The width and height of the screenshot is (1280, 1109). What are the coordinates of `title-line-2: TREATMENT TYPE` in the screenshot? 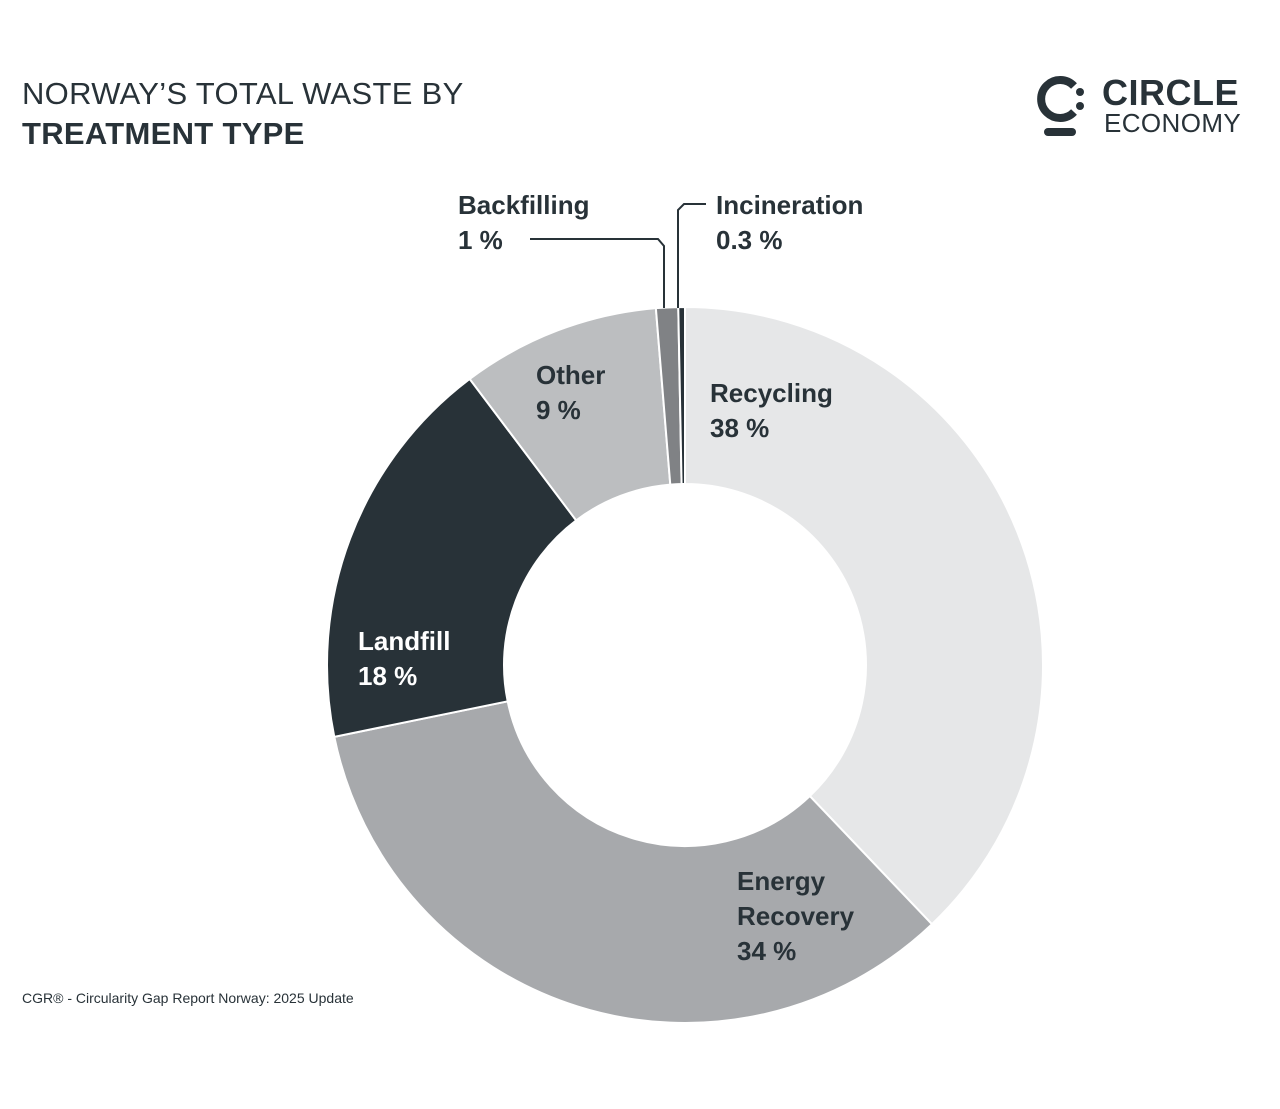 It's located at (163, 133).